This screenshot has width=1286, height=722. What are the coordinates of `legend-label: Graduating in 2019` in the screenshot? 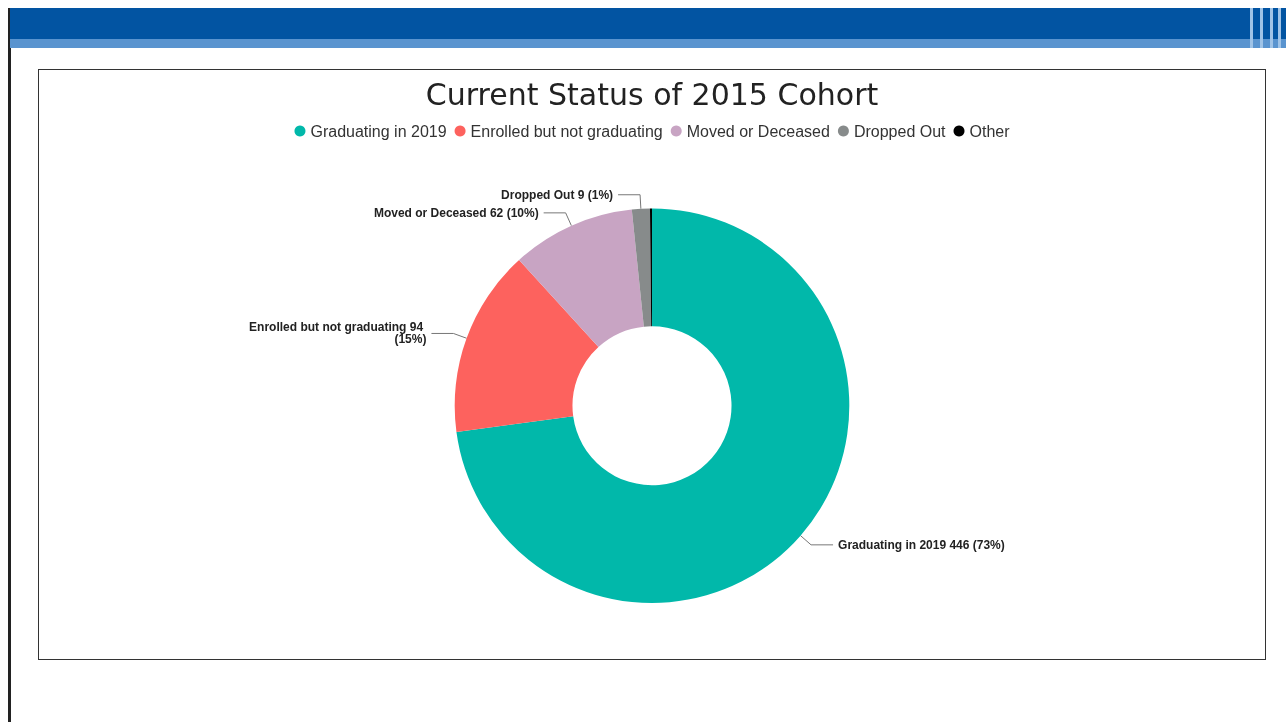 It's located at (378, 131).